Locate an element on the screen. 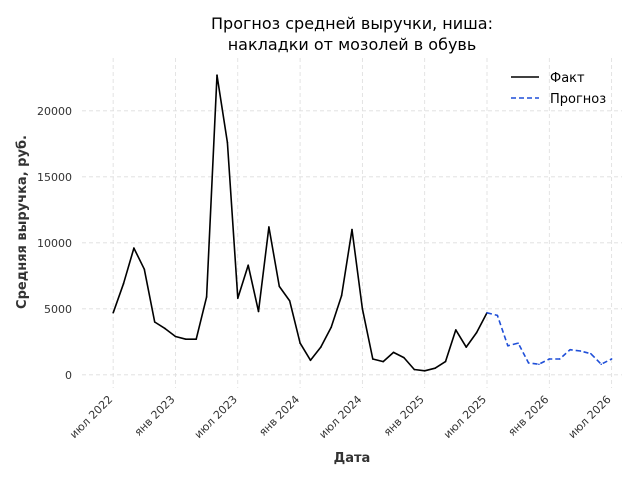 The width and height of the screenshot is (640, 484). y-axis-label: Средняя выручка, руб. is located at coordinates (22, 222).